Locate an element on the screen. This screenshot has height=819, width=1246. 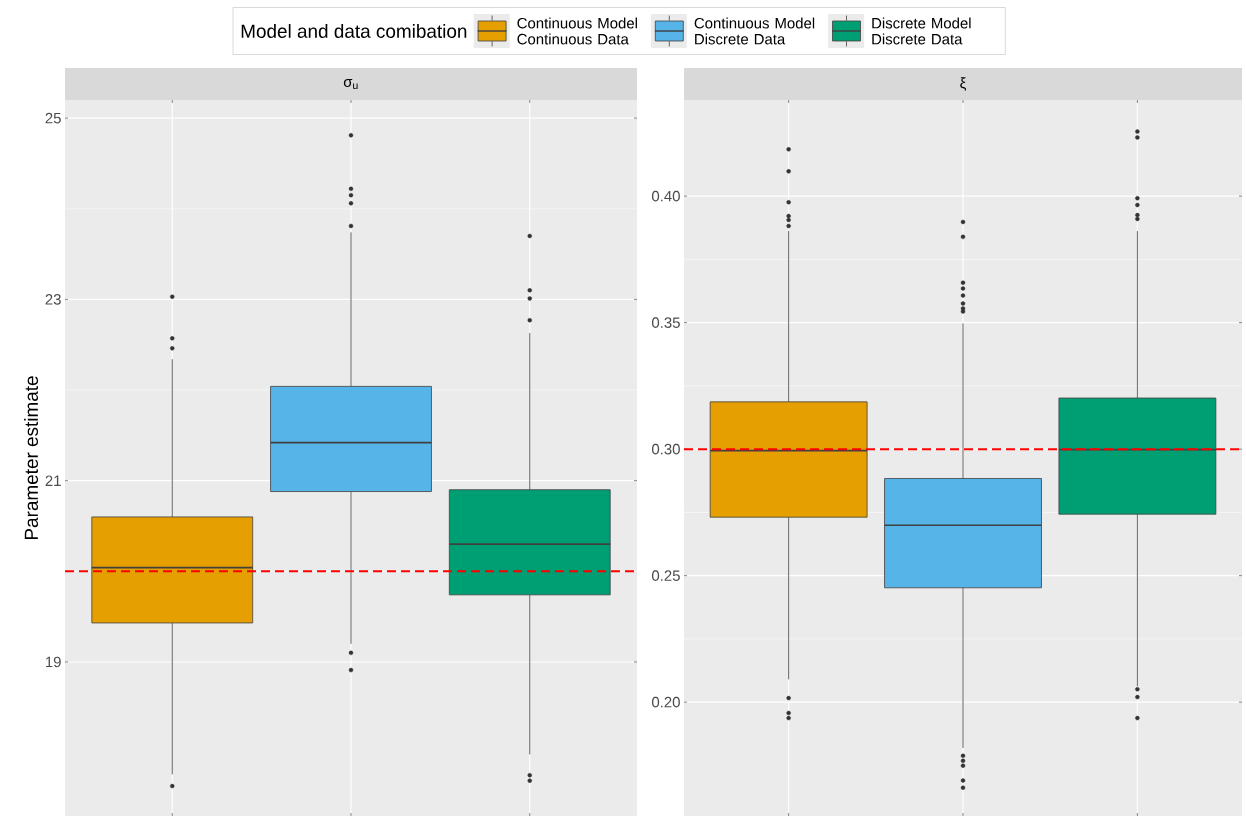
chart-title: σ$_{u}$ is located at coordinates (350, 84).